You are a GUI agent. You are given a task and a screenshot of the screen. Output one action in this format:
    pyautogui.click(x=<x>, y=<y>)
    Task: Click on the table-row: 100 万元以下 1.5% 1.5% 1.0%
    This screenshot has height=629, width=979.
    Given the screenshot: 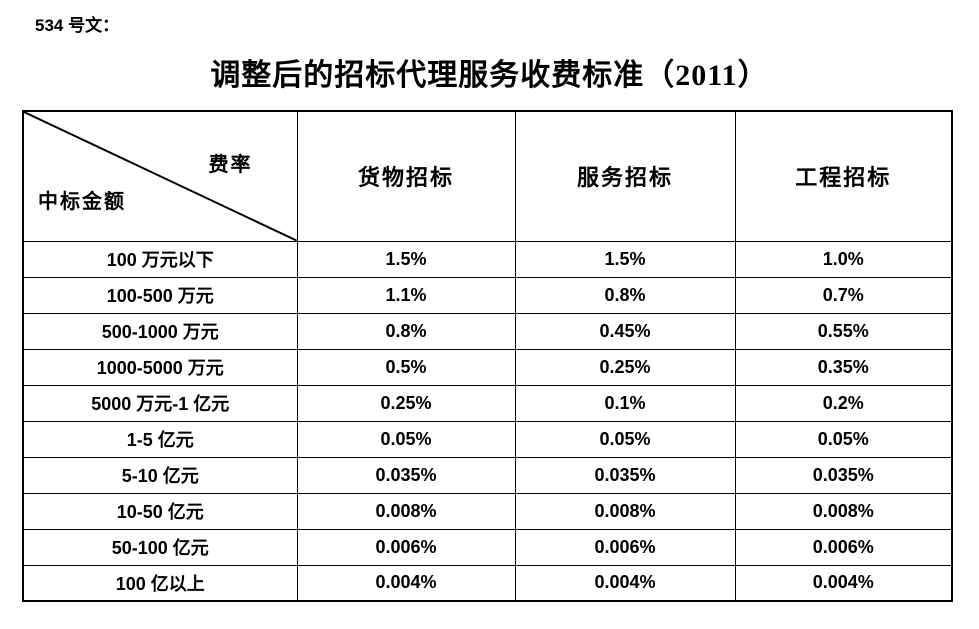 What is the action you would take?
    pyautogui.click(x=487, y=259)
    